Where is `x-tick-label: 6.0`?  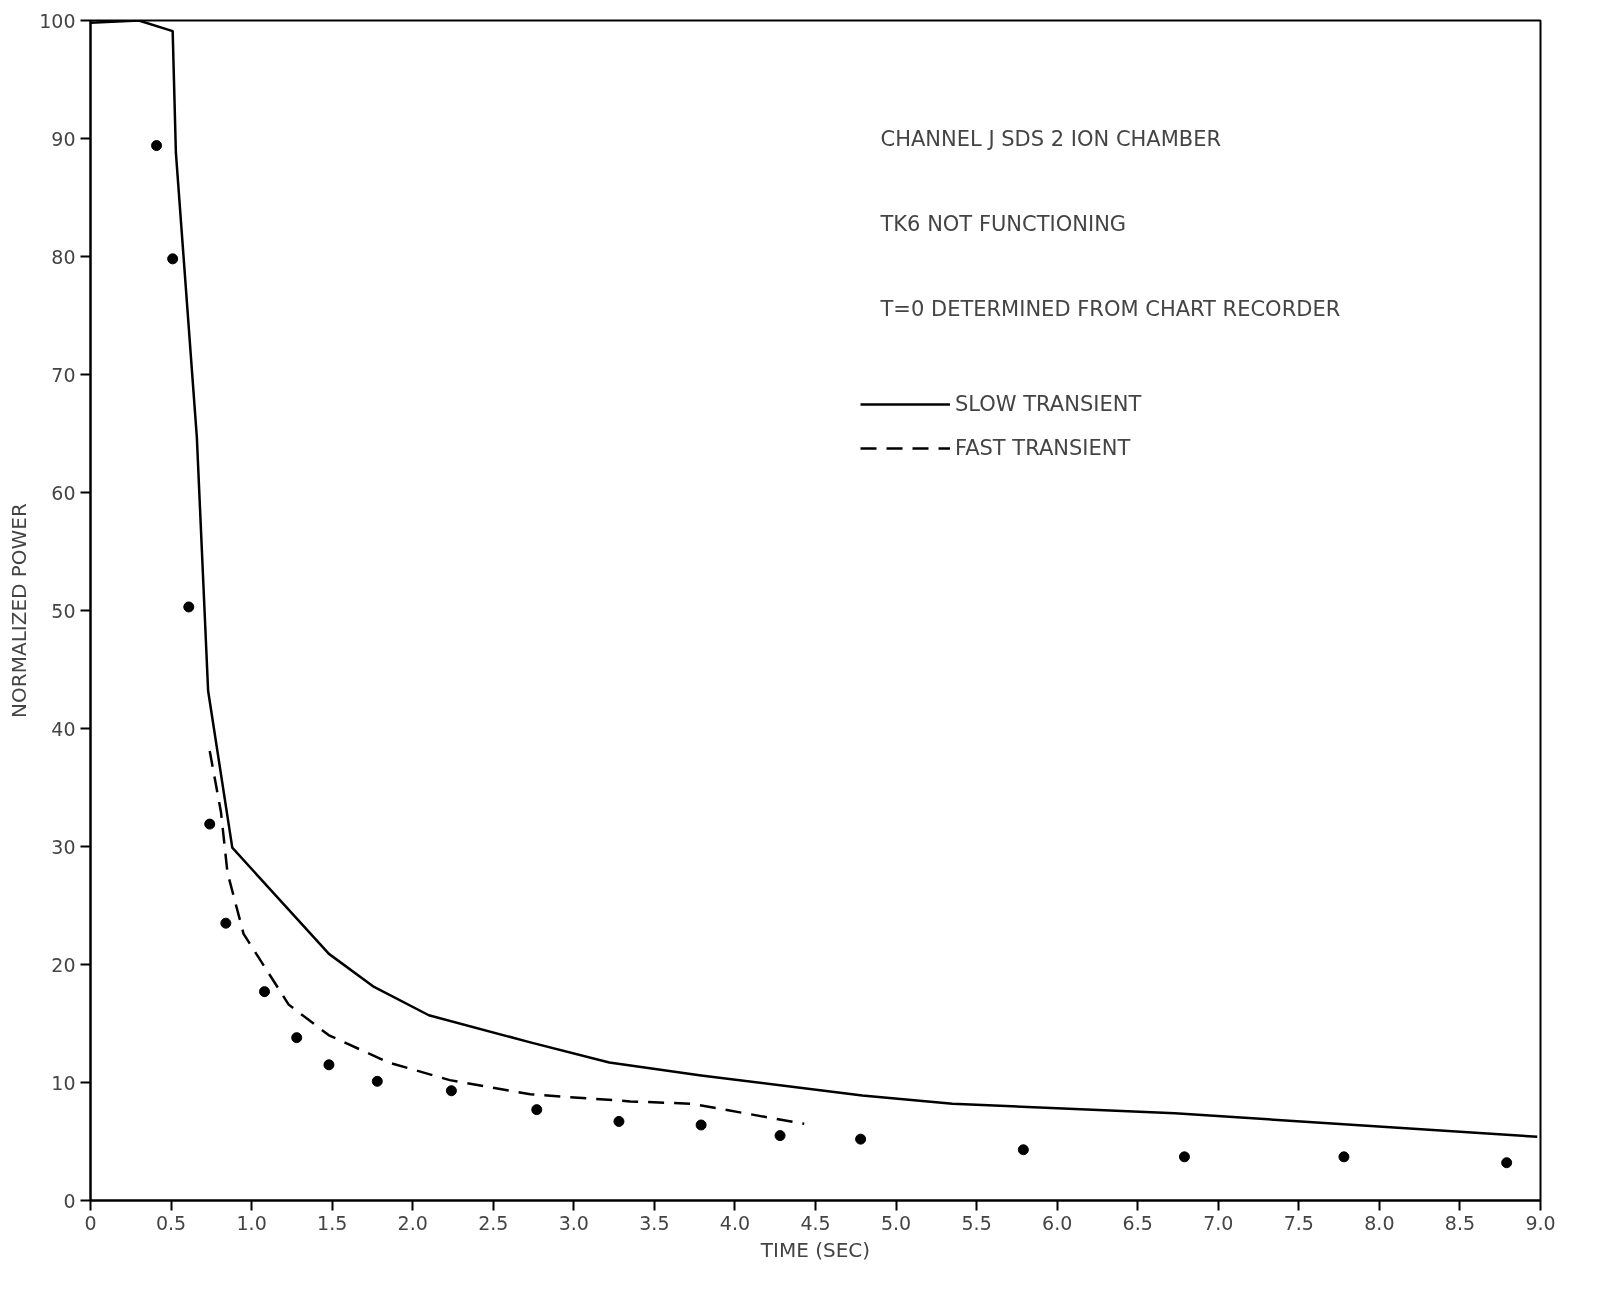 x-tick-label: 6.0 is located at coordinates (1057, 1222).